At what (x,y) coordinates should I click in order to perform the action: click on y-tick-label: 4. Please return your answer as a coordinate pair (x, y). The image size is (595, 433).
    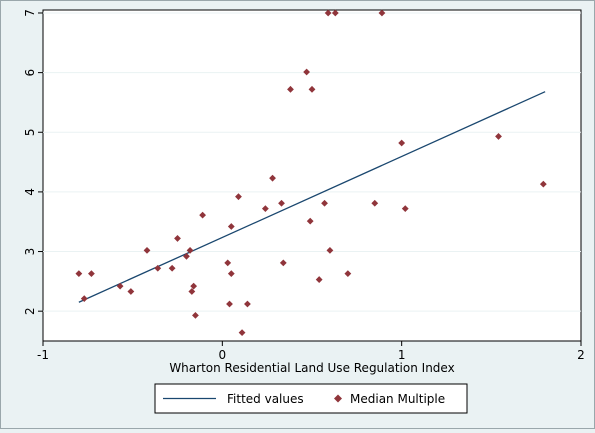
    Looking at the image, I should click on (30, 192).